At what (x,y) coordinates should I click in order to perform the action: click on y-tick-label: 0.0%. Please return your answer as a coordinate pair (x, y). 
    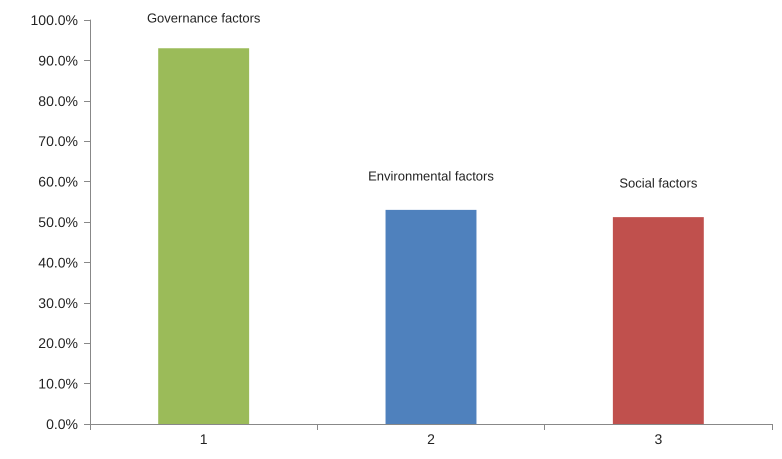
    Looking at the image, I should click on (62, 424).